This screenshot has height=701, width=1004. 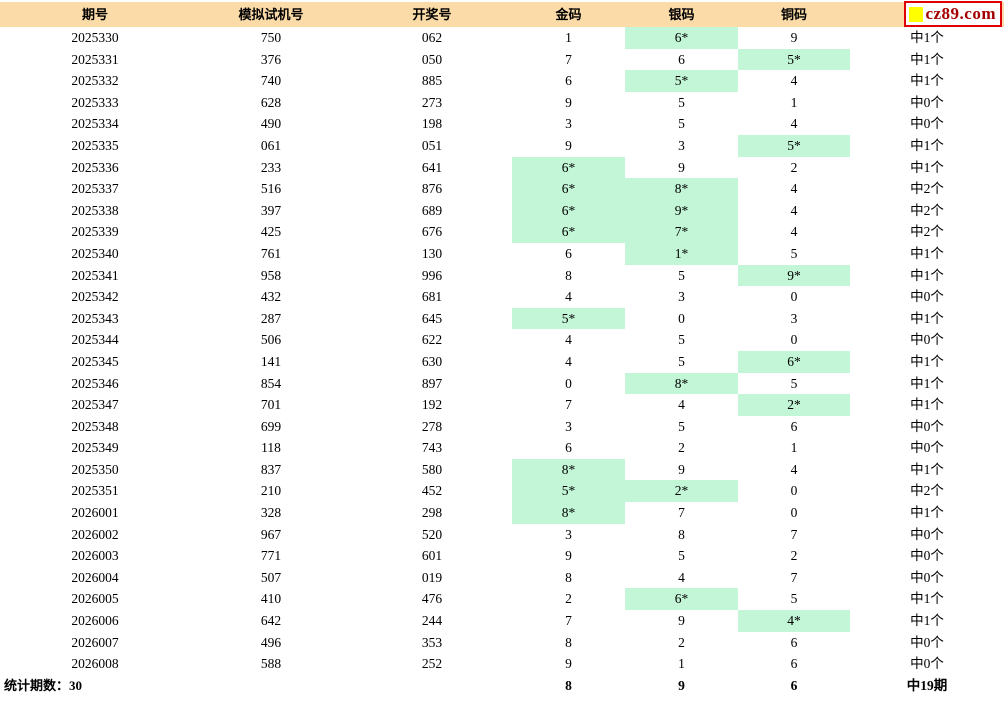 I want to click on draw-cell: 996, so click(x=432, y=275).